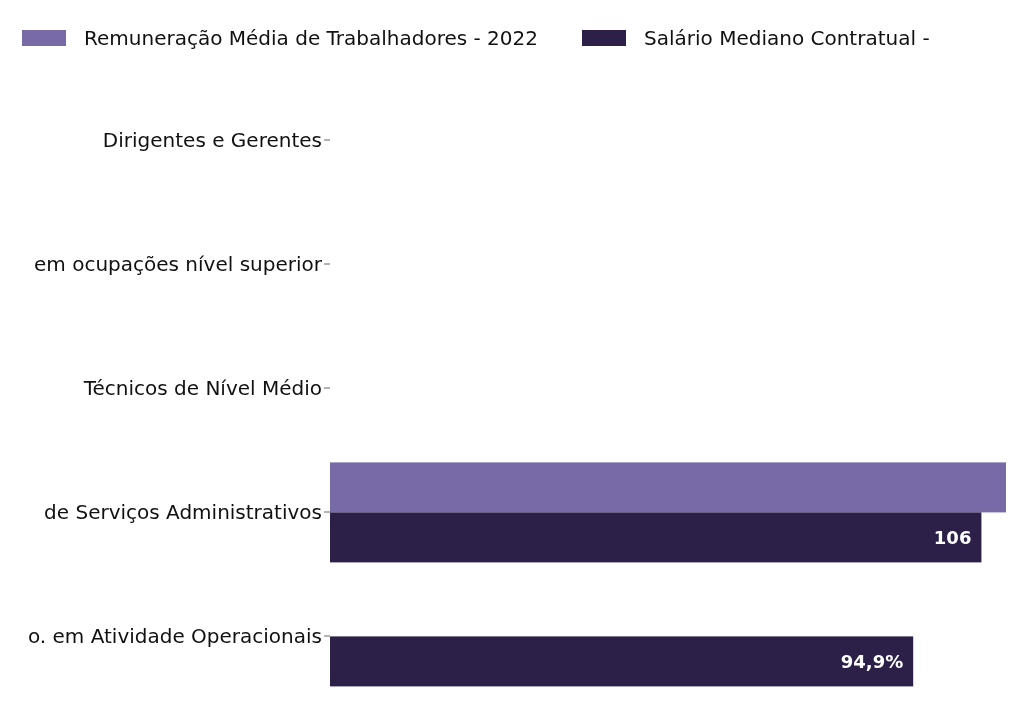 The width and height of the screenshot is (1024, 722). Describe the element at coordinates (872, 661) in the screenshot. I see `data-label: 94,9%` at that location.